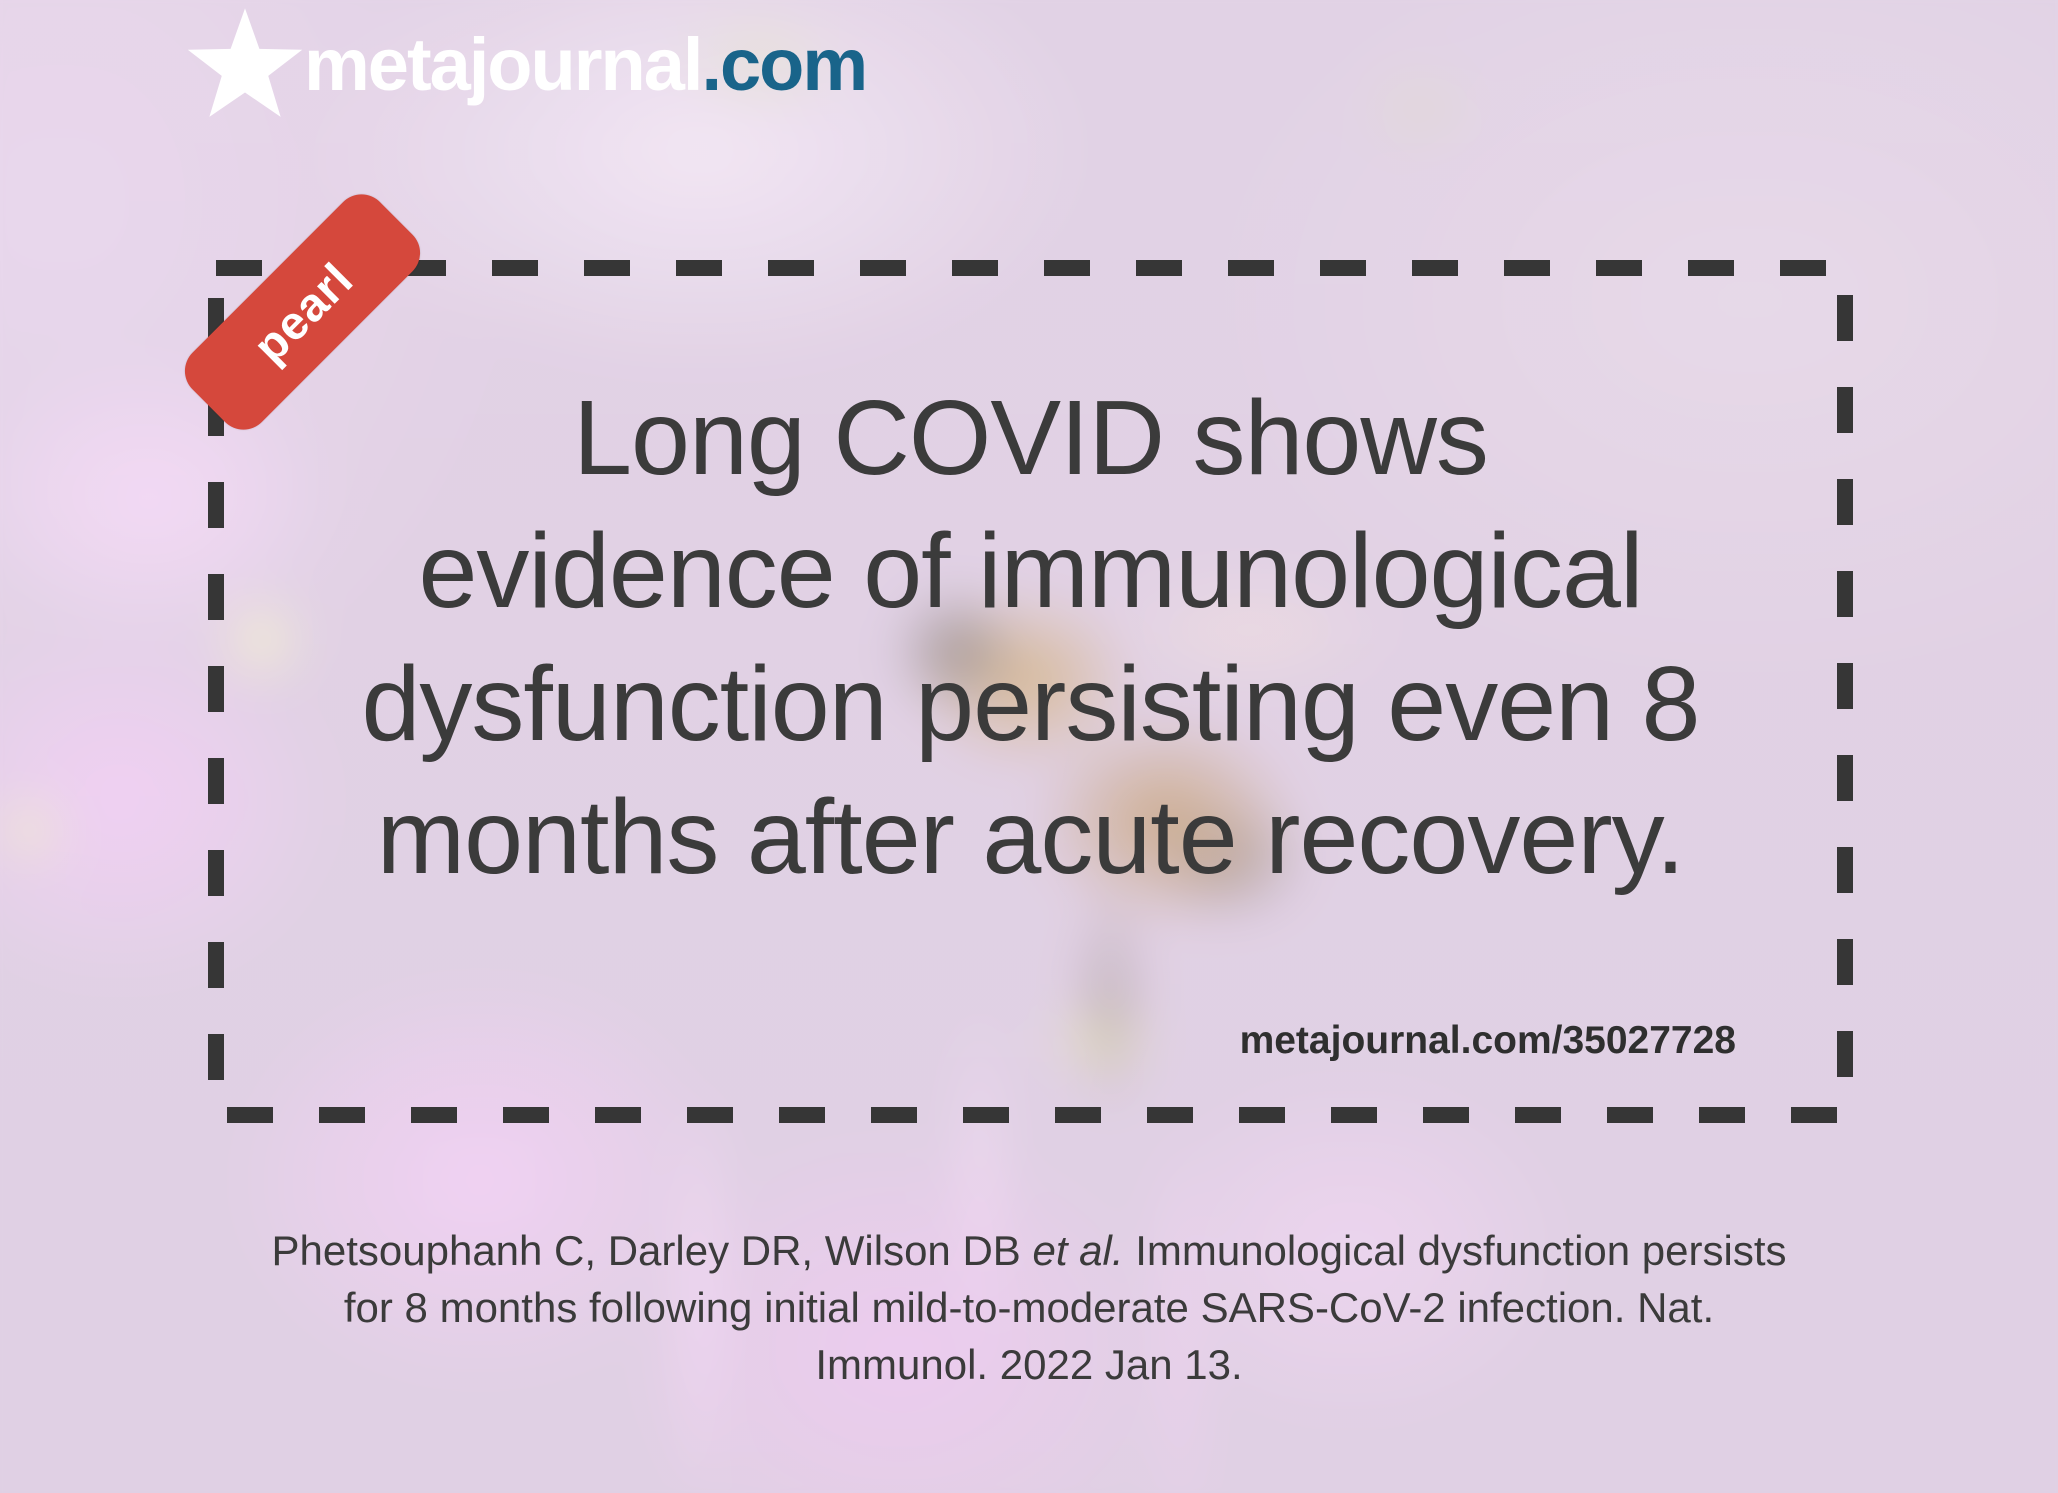 The image size is (2058, 1493). What do you see at coordinates (1030, 837) in the screenshot?
I see `quote-line: months after acute recovery.` at bounding box center [1030, 837].